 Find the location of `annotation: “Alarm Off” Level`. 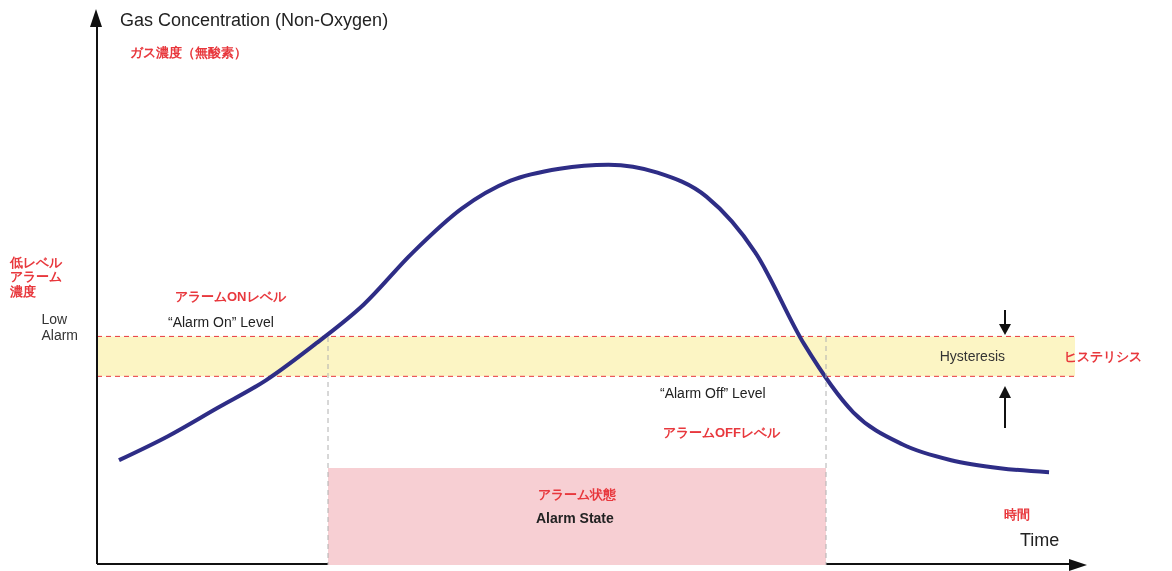

annotation: “Alarm Off” Level is located at coordinates (713, 393).